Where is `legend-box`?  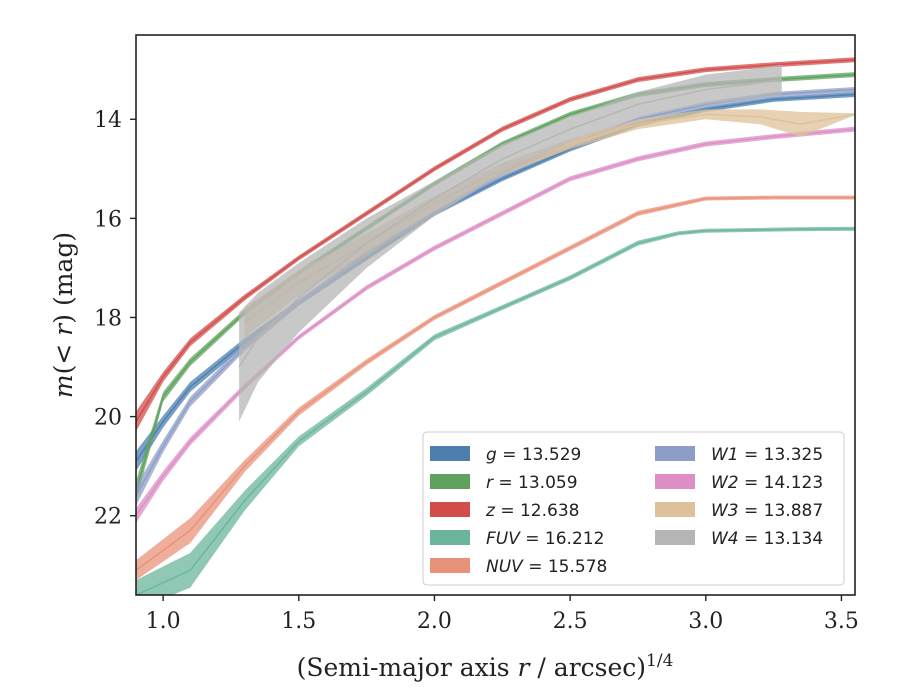 legend-box is located at coordinates (633, 508).